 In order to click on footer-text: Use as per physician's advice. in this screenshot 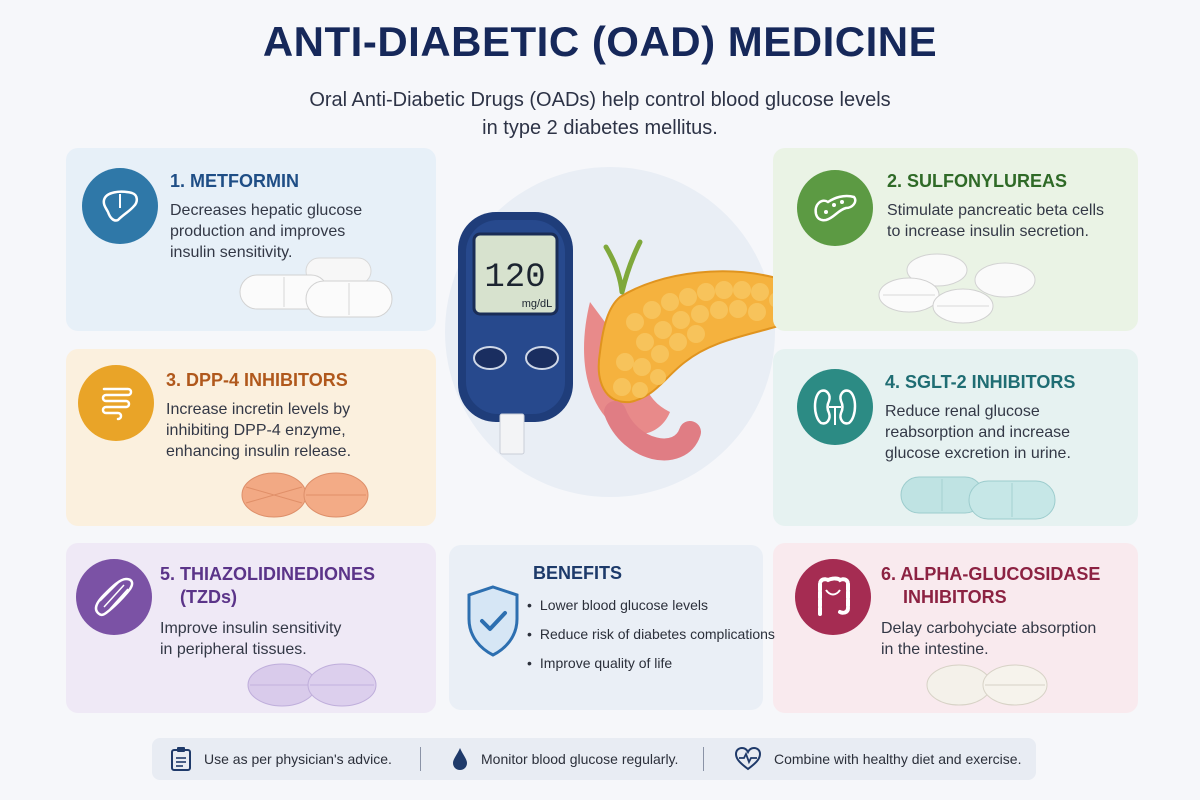, I will do `click(298, 759)`.